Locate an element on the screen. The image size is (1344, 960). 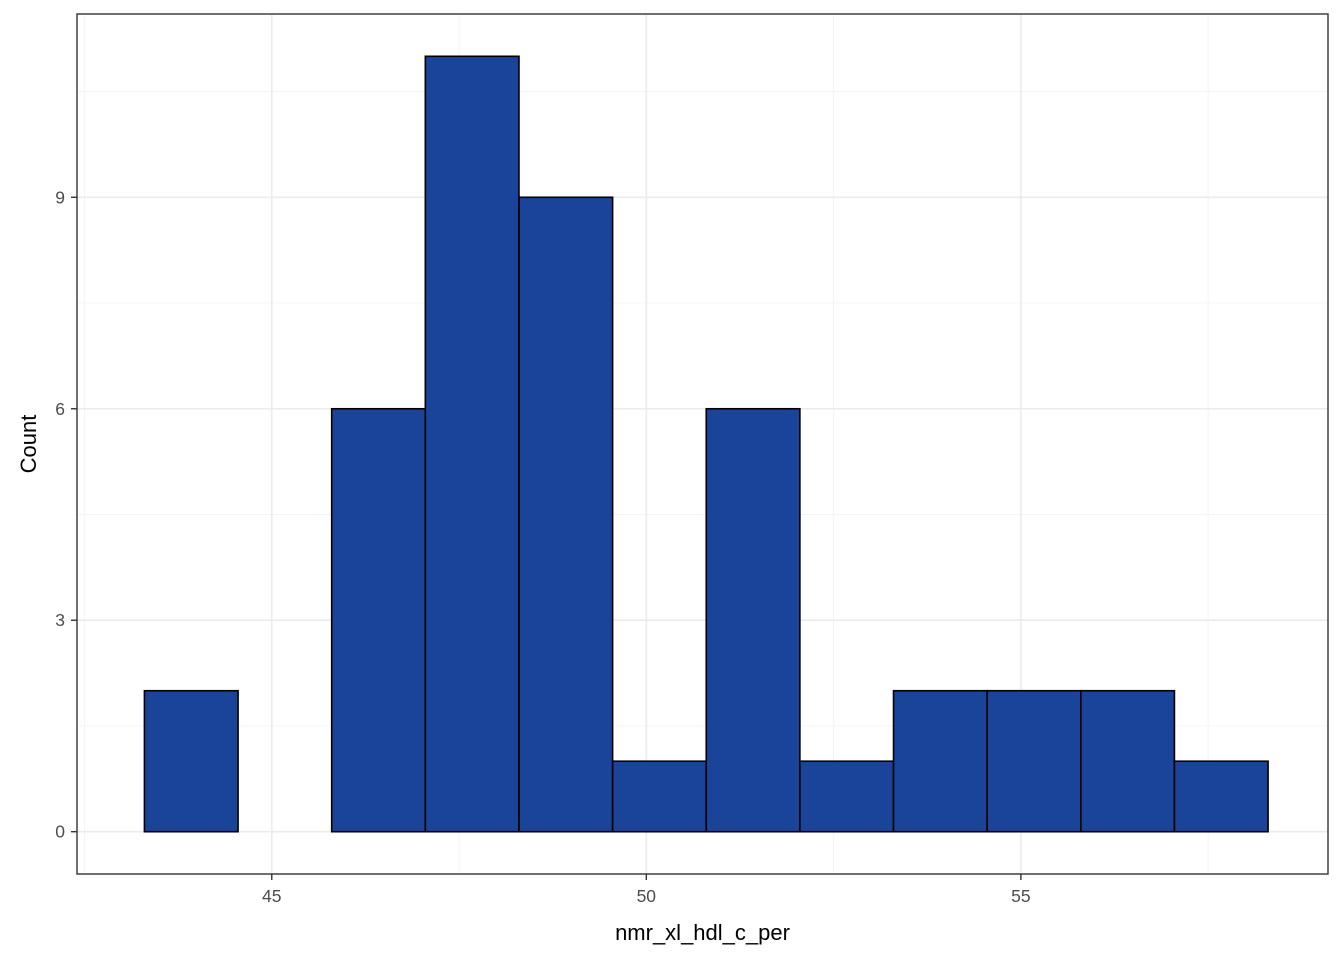
x-tick-label: 50 is located at coordinates (647, 896).